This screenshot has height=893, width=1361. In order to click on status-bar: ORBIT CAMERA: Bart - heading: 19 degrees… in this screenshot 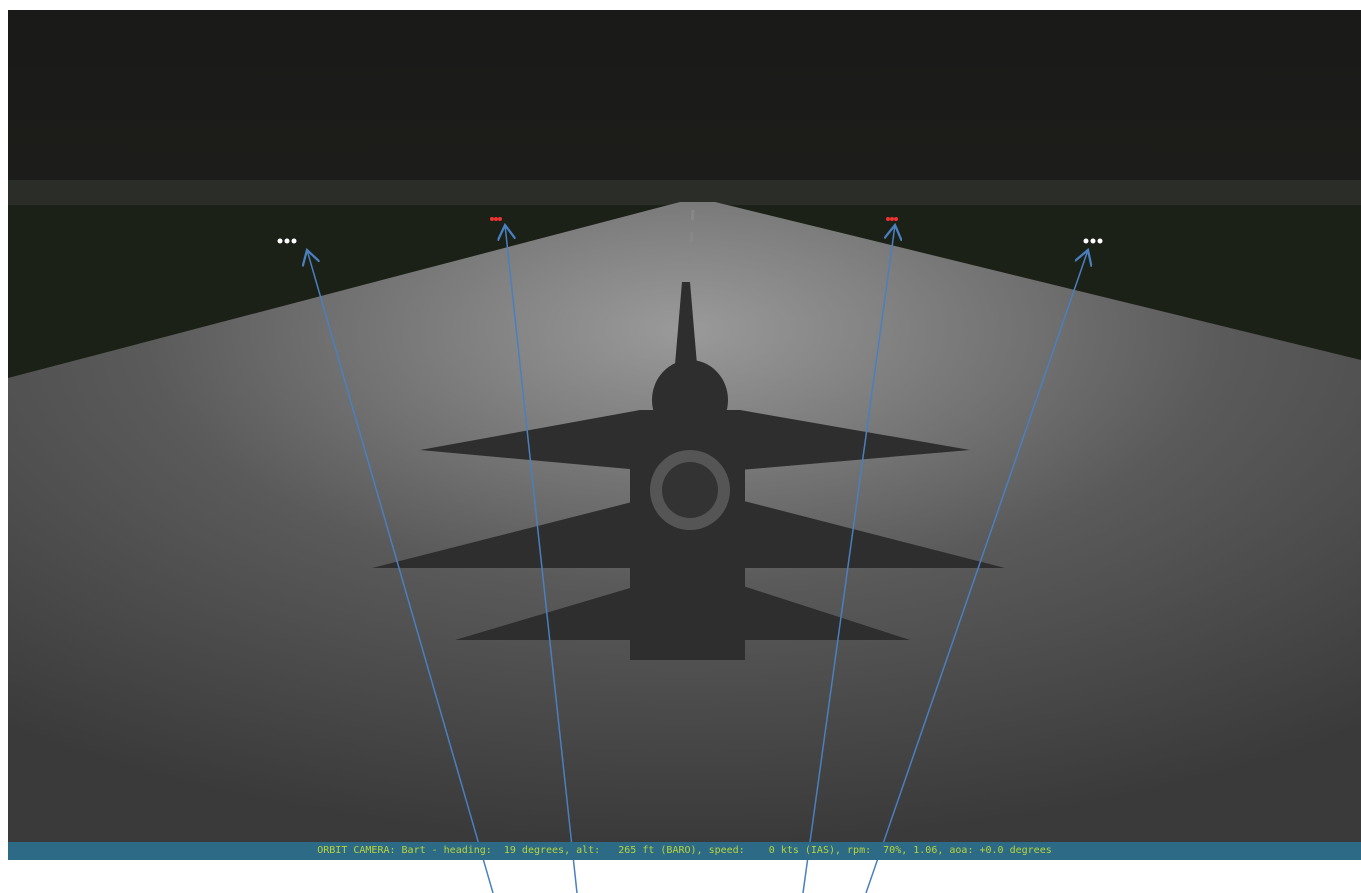, I will do `click(684, 851)`.